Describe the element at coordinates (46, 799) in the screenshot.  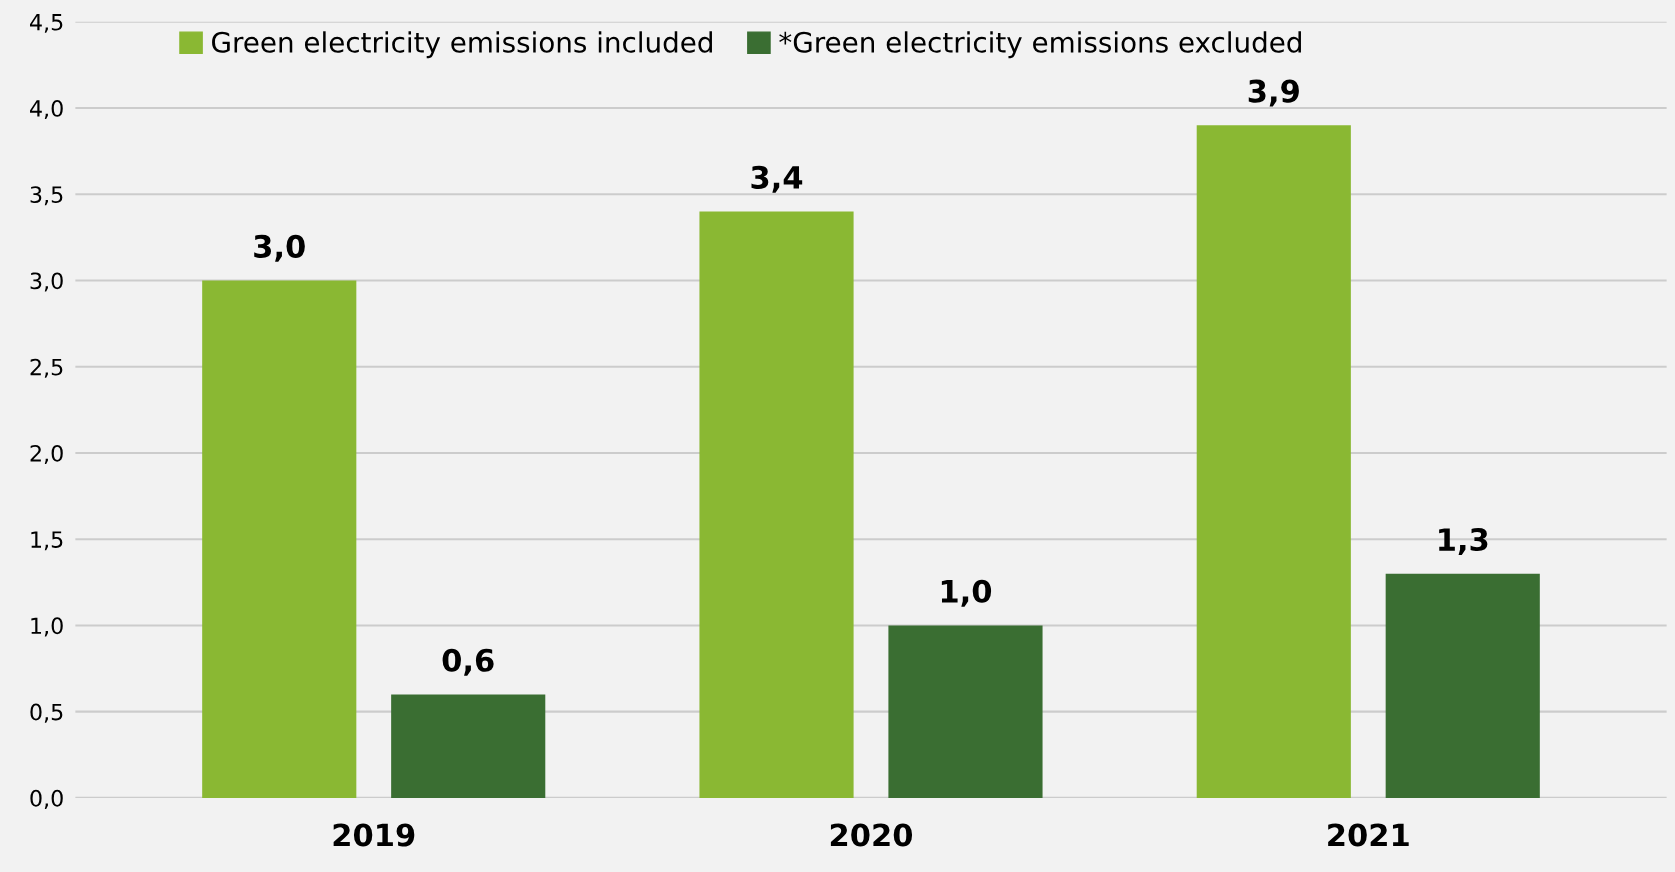
I see `y-tick-label: 0,0` at that location.